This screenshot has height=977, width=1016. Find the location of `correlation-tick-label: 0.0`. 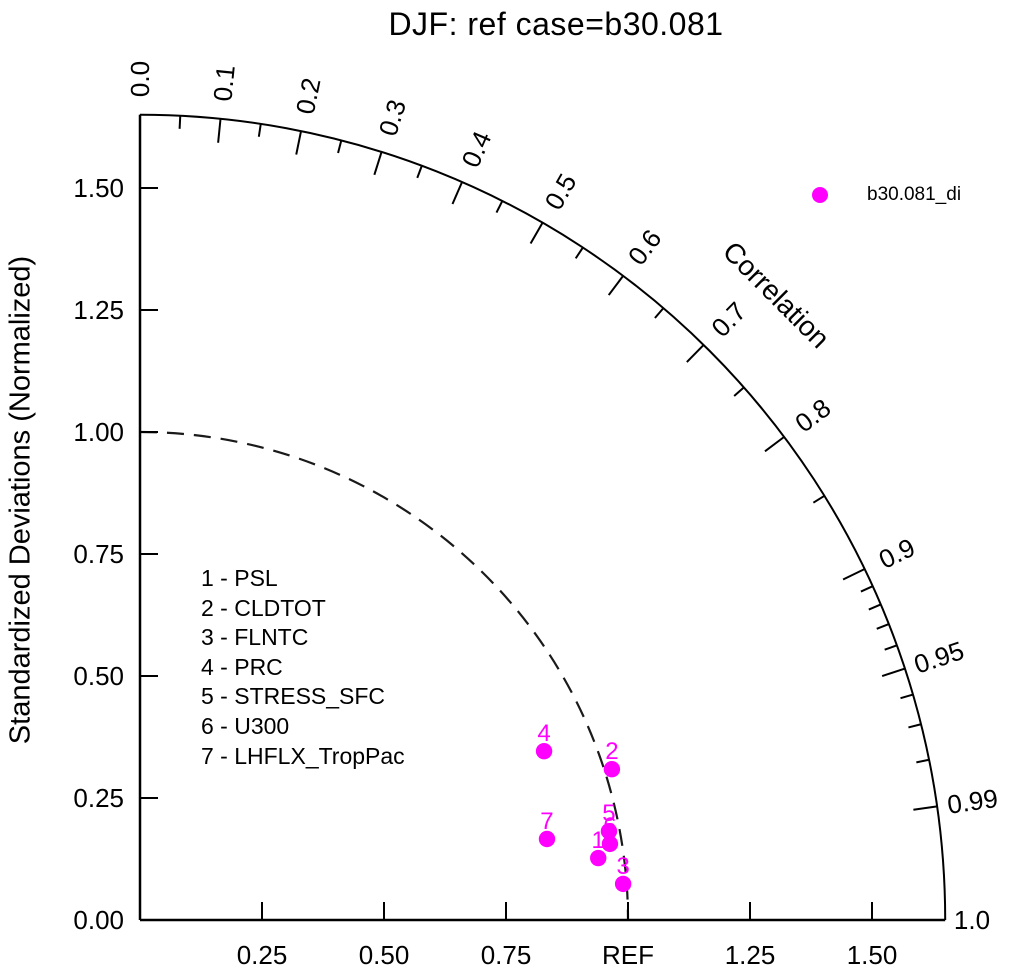

correlation-tick-label: 0.0 is located at coordinates (140, 79).